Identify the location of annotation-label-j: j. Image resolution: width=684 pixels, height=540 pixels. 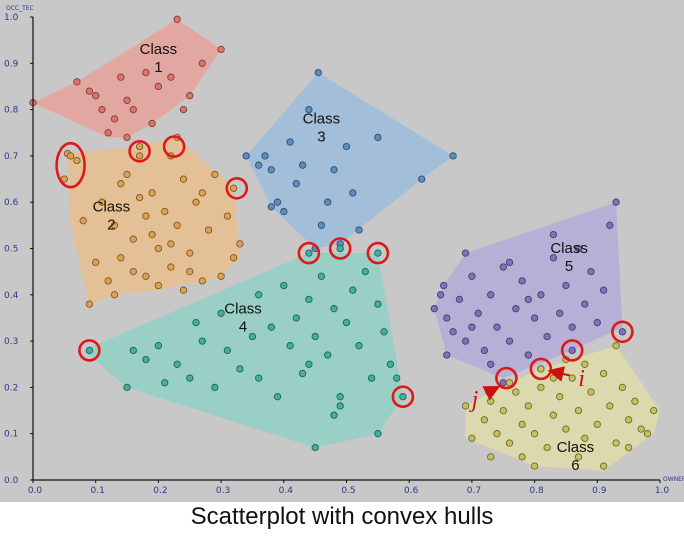
(474, 400).